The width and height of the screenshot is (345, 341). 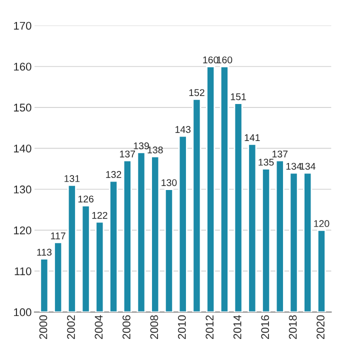 I want to click on data-label: 152, so click(x=196, y=92).